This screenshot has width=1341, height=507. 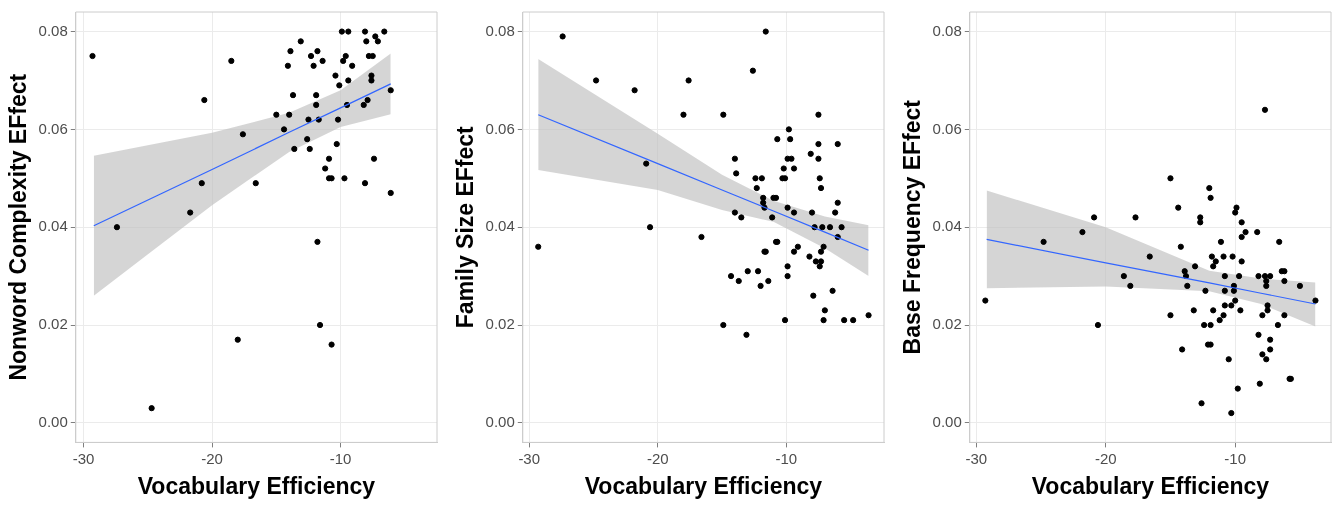 I want to click on y-axis-title: Base Frequency EFfect, so click(x=912, y=227).